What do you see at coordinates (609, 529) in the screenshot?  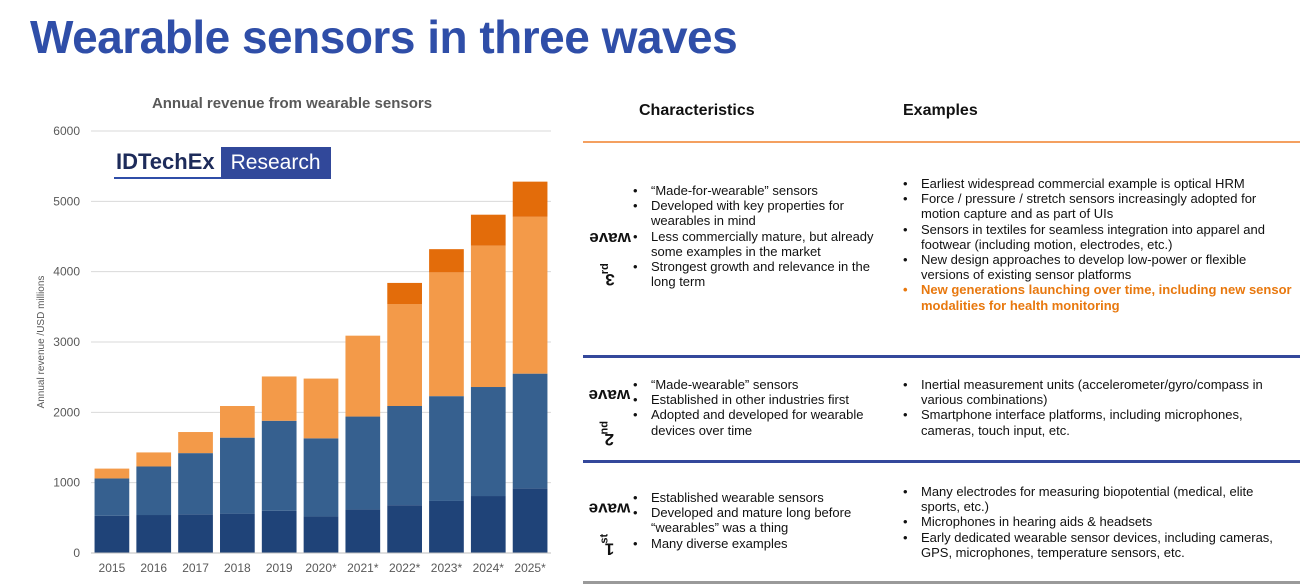 I see `wave-1-label: 1st wave` at bounding box center [609, 529].